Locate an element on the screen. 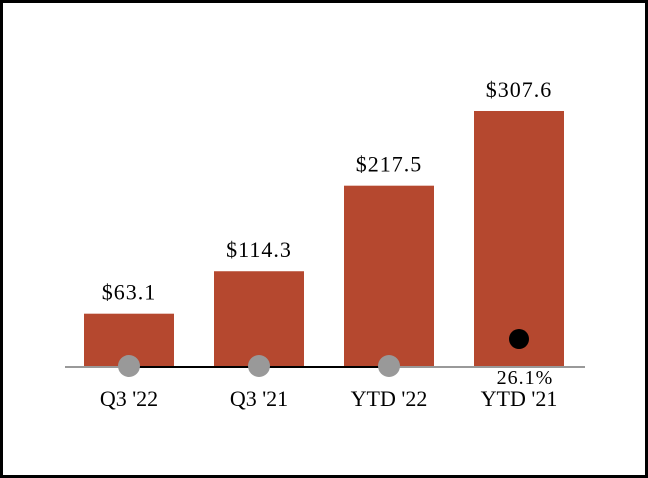 Image resolution: width=648 pixels, height=478 pixels. value-label-2: $217.5 is located at coordinates (389, 164).